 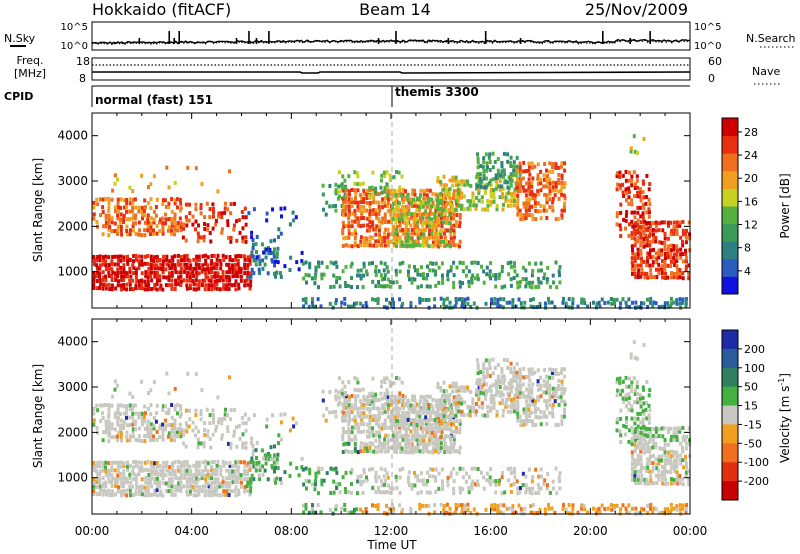 I want to click on noise-left-tick-bottom: 10^0, so click(x=74, y=46).